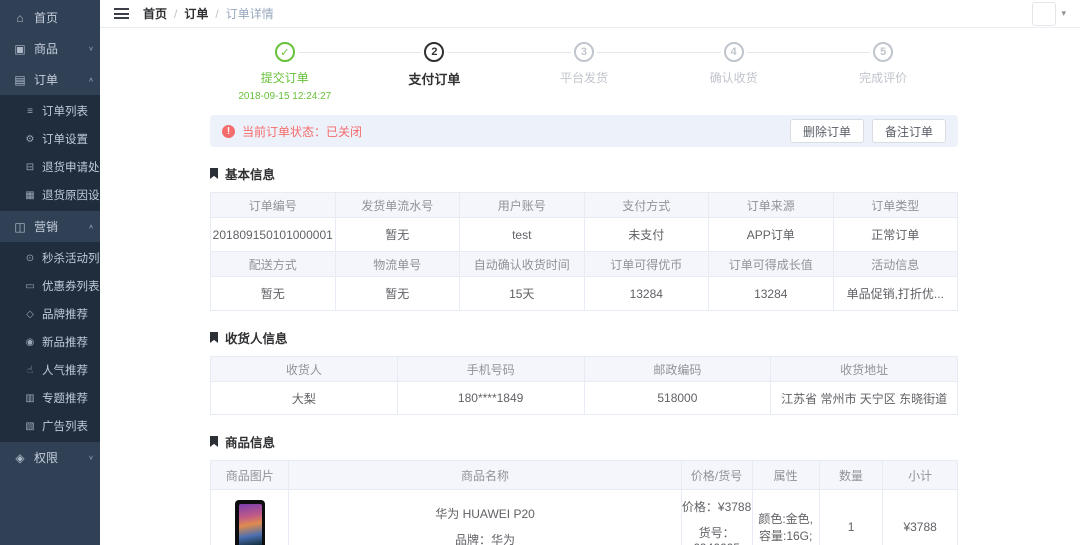 This screenshot has width=1080, height=545. What do you see at coordinates (851, 475) in the screenshot?
I see `table-header-cell: 数量` at bounding box center [851, 475].